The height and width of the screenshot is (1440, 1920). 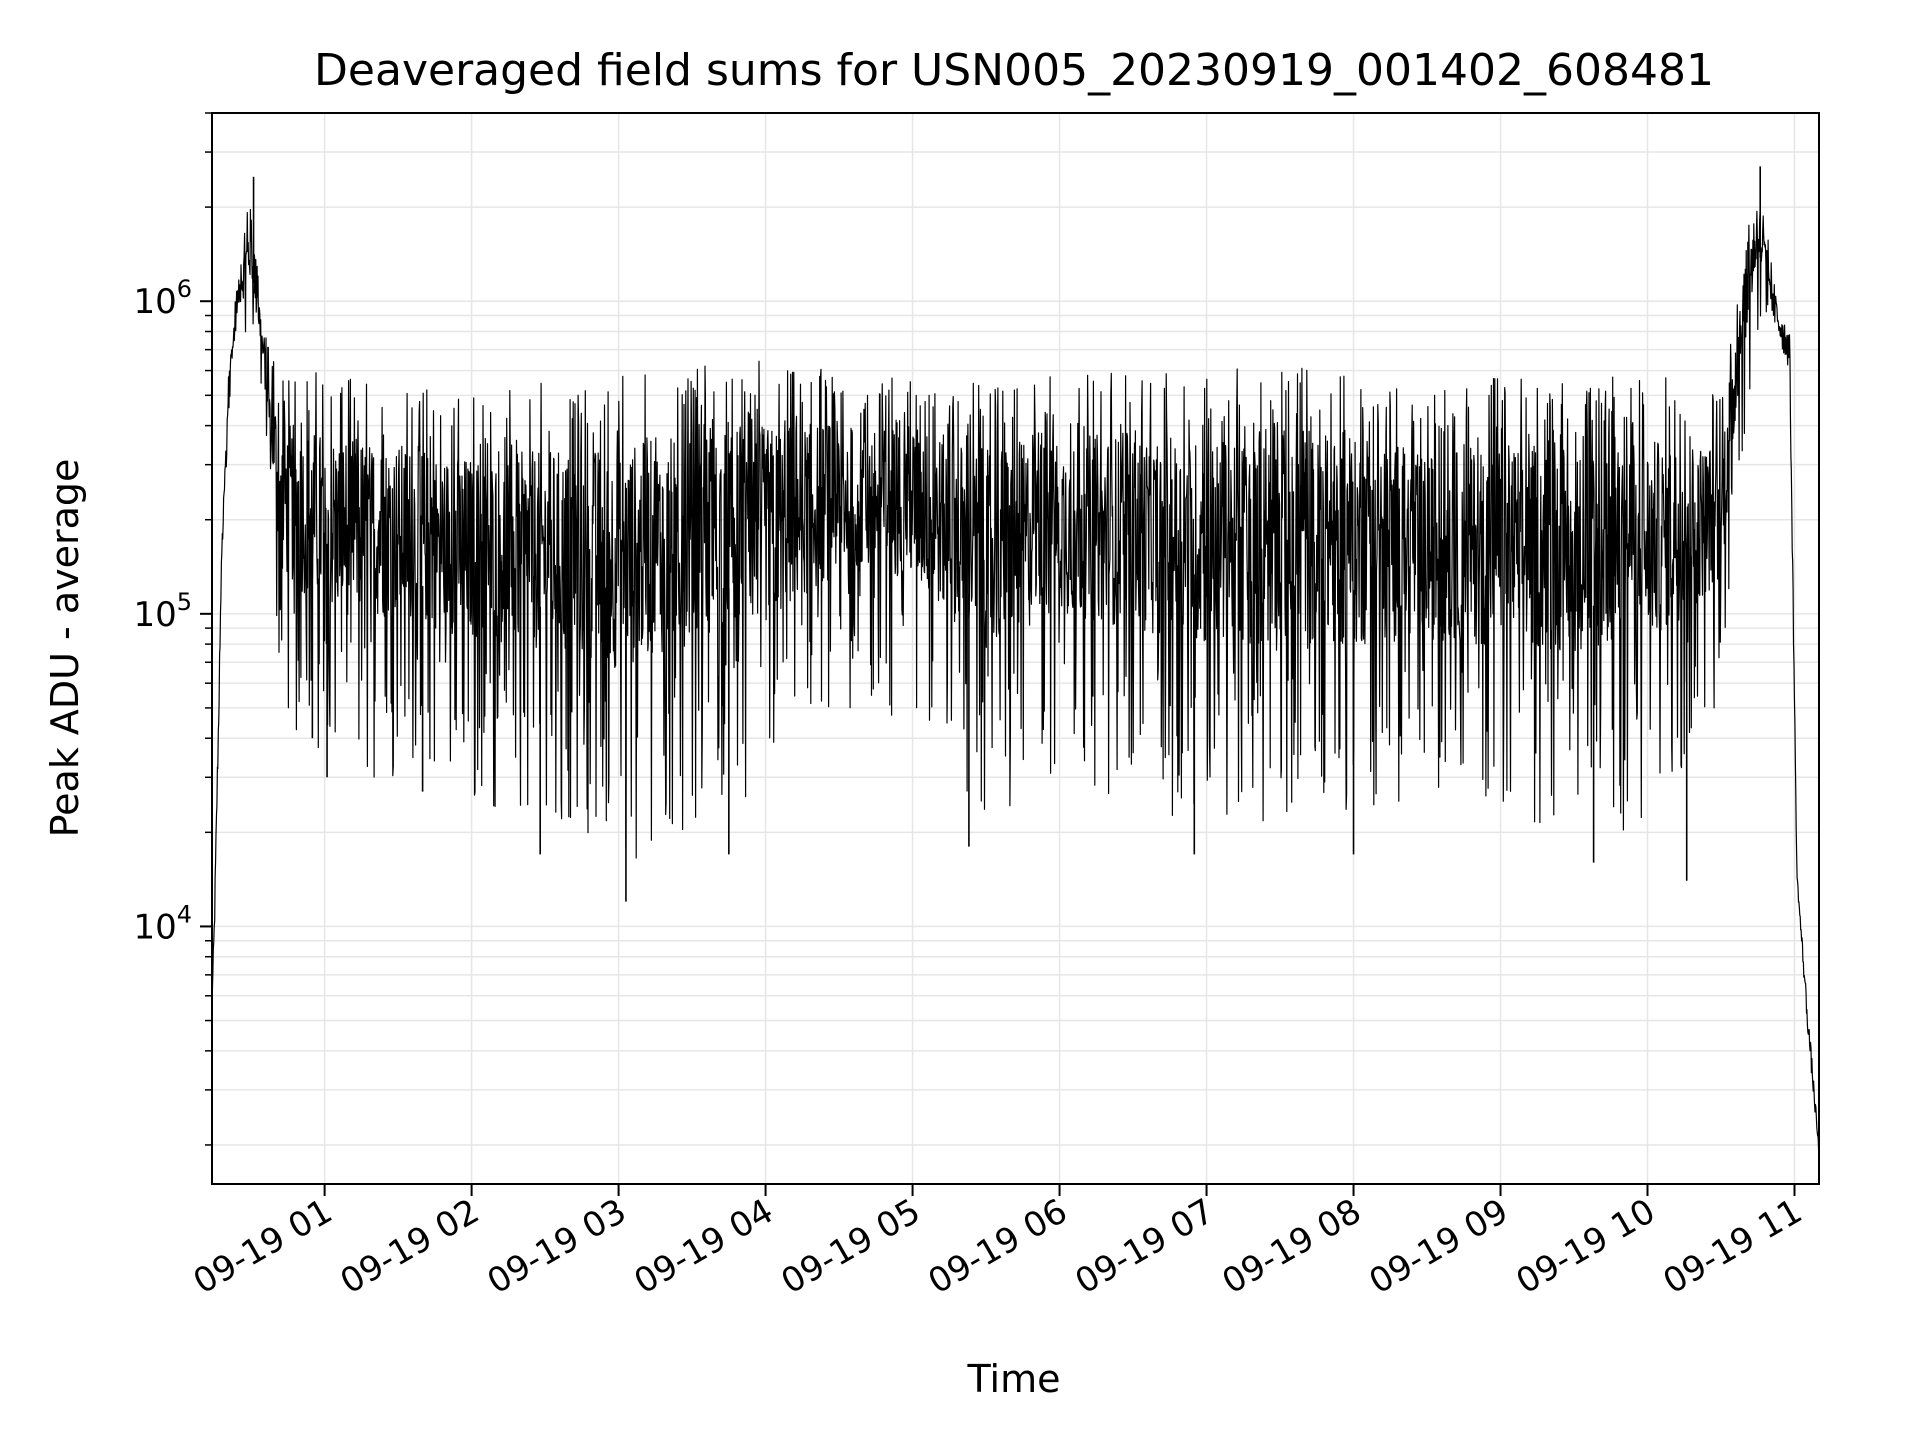 What do you see at coordinates (557, 1246) in the screenshot?
I see `x-tick-label: 09-19 03` at bounding box center [557, 1246].